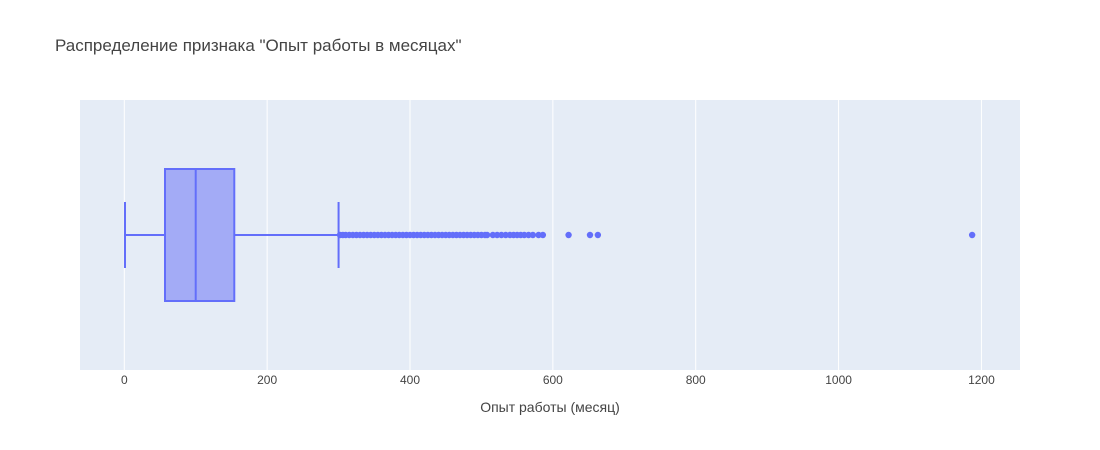  Describe the element at coordinates (838, 380) in the screenshot. I see `x-tick-label: 1000` at that location.